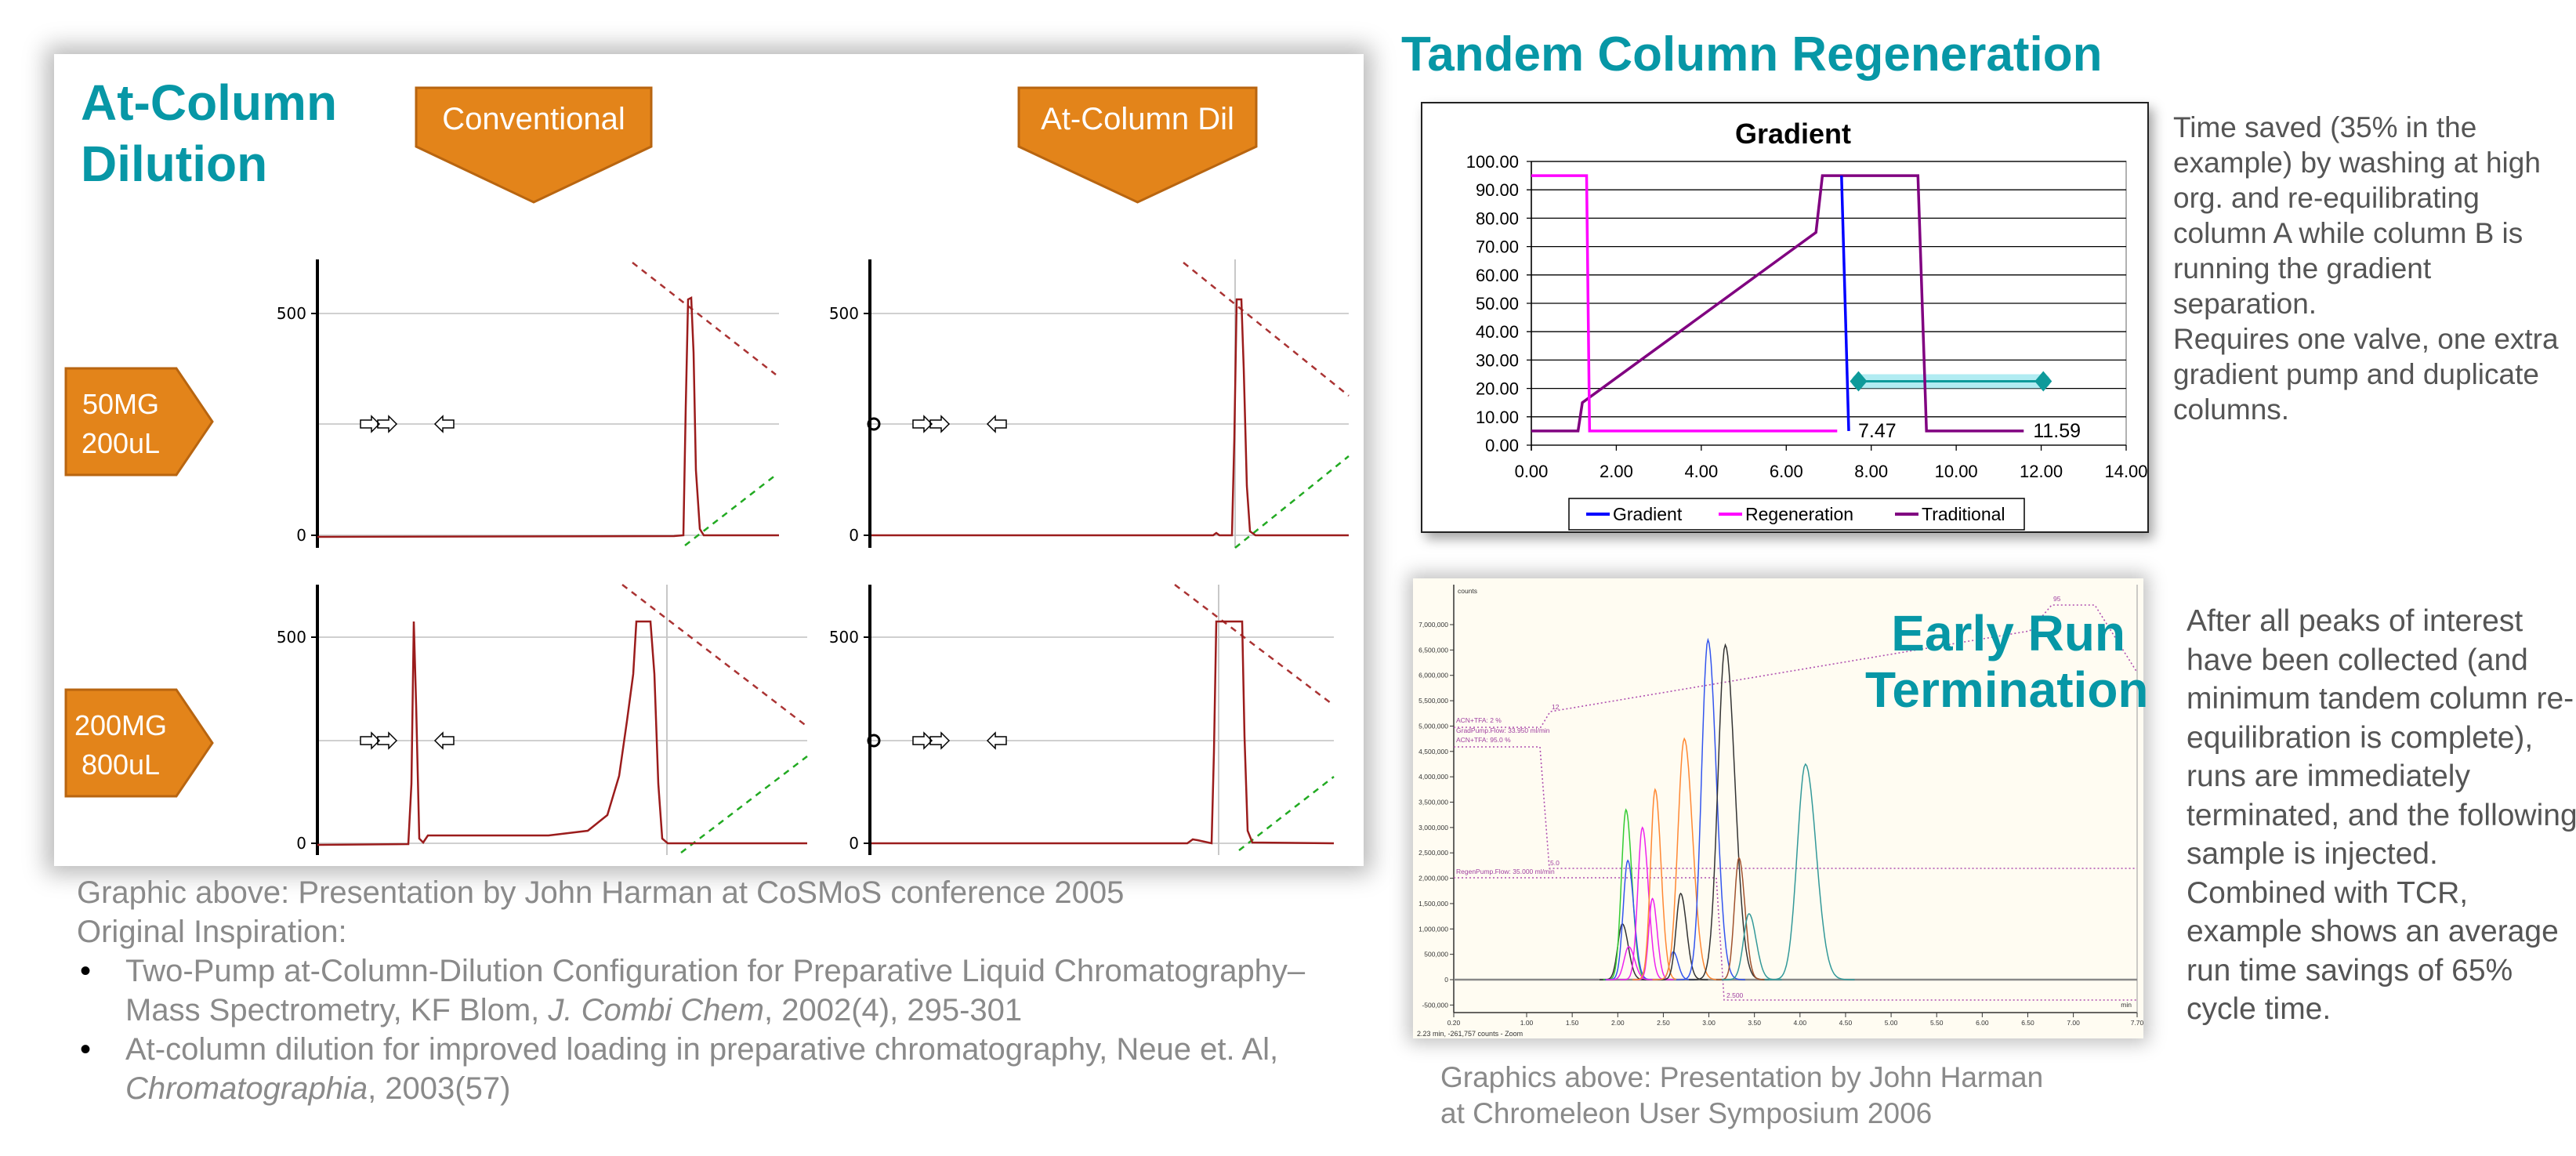 This screenshot has width=2576, height=1156. What do you see at coordinates (174, 164) in the screenshot?
I see `title-line-2: Dilution` at bounding box center [174, 164].